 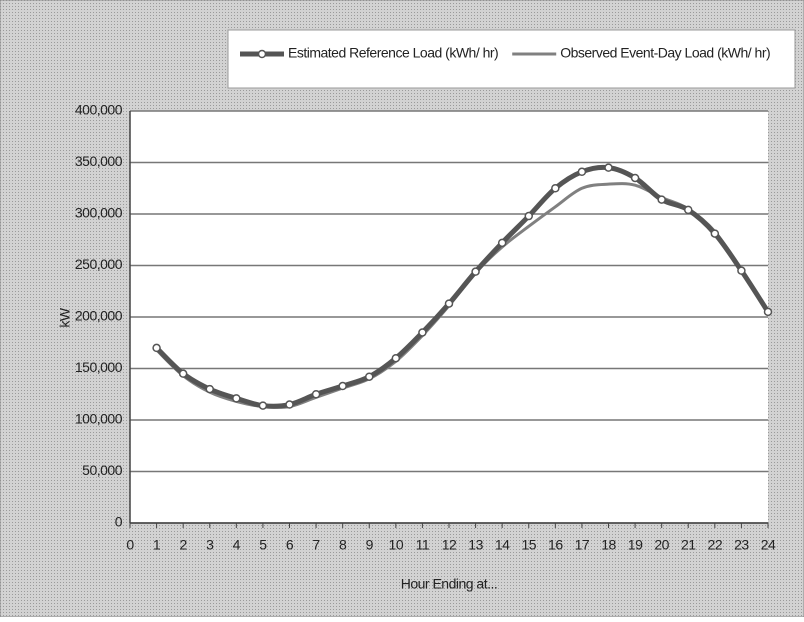 What do you see at coordinates (396, 545) in the screenshot?
I see `x-tick-label: 10` at bounding box center [396, 545].